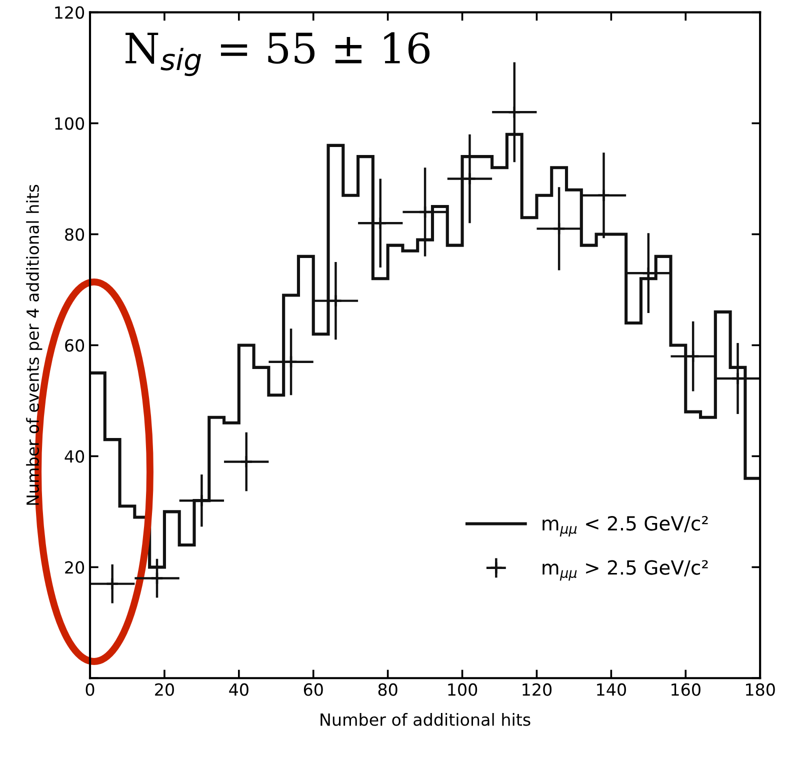 The width and height of the screenshot is (793, 768). What do you see at coordinates (74, 567) in the screenshot?
I see `y-tick-label: 20` at bounding box center [74, 567].